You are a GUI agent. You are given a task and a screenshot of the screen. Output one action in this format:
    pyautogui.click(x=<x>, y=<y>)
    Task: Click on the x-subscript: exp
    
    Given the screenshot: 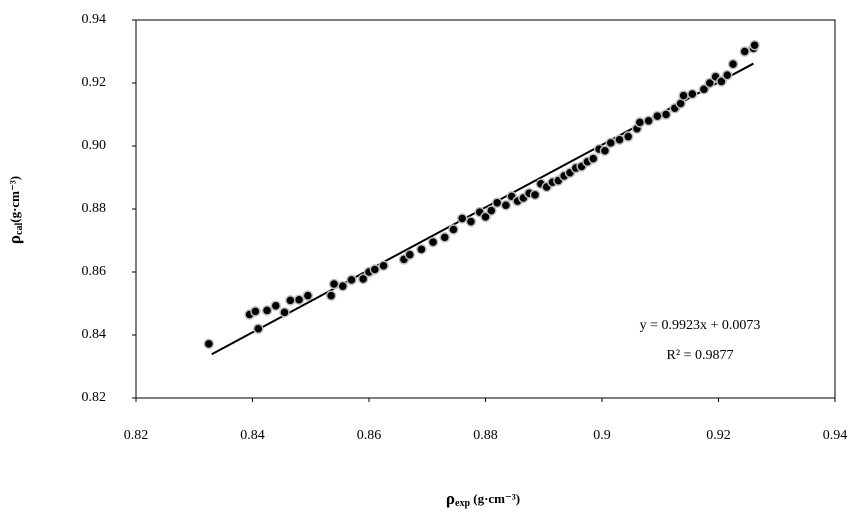 What is the action you would take?
    pyautogui.click(x=462, y=503)
    